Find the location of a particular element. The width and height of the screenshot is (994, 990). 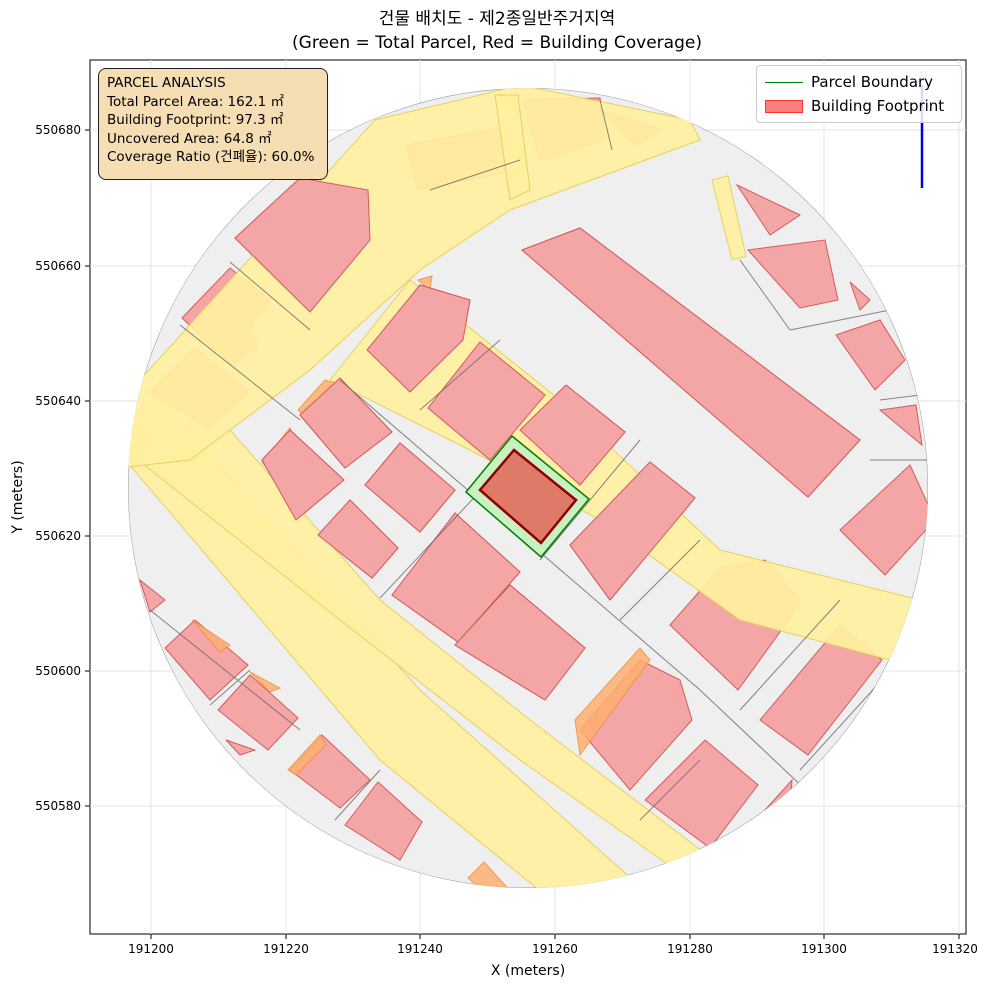

legend-item-parcel: Parcel Boundary is located at coordinates (849, 82).